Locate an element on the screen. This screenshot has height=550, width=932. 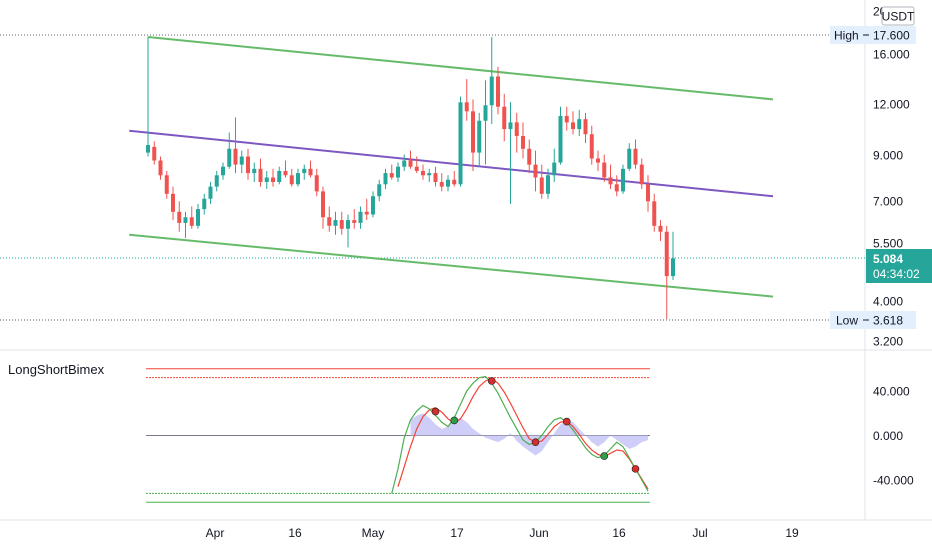
channel-middle-line is located at coordinates (451, 163).